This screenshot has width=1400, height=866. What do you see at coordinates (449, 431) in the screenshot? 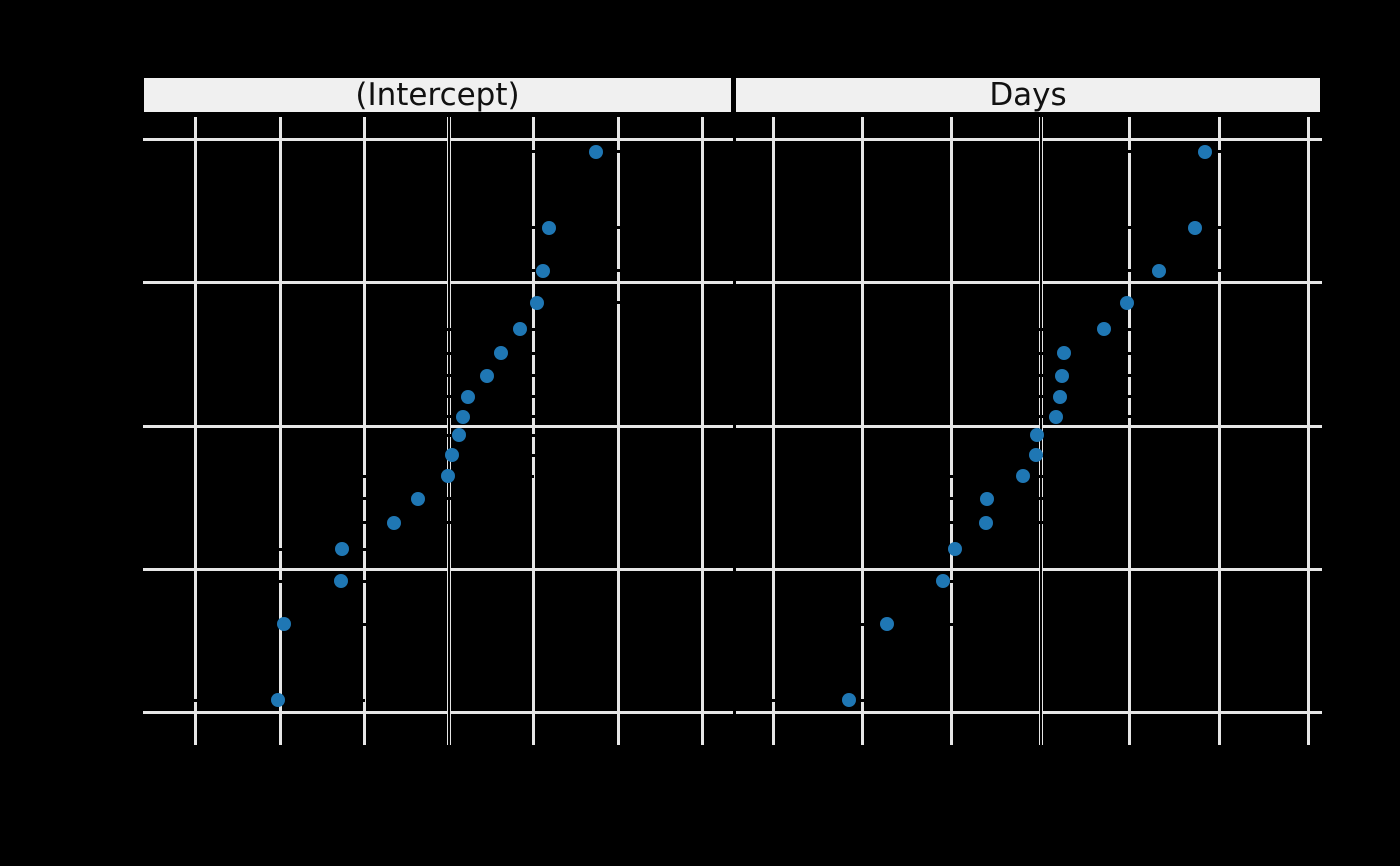
I see `zero-reference-line` at bounding box center [449, 431].